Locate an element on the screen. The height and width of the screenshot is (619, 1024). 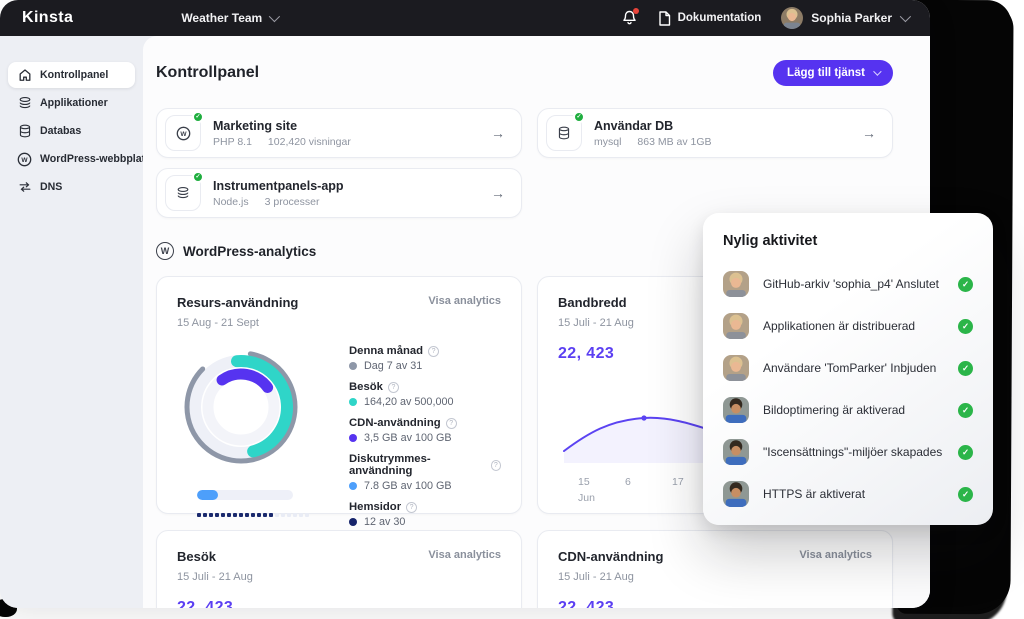
activity-text: "Iscensättnings"-miljöer skapades is located at coordinates (853, 452).